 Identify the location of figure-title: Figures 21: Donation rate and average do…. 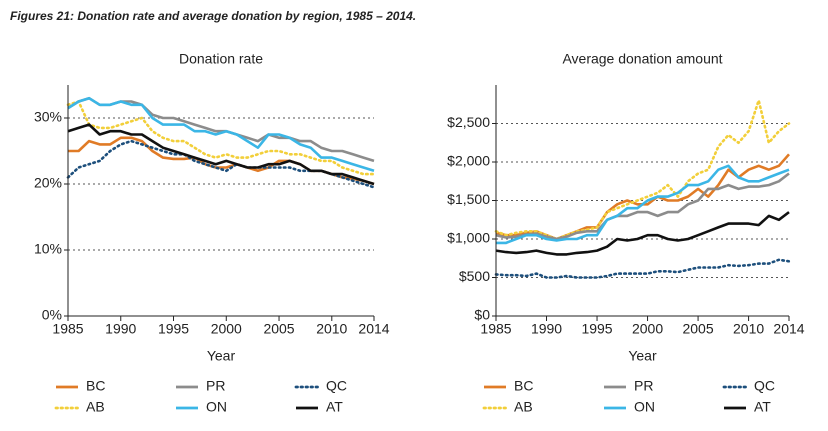
(213, 16).